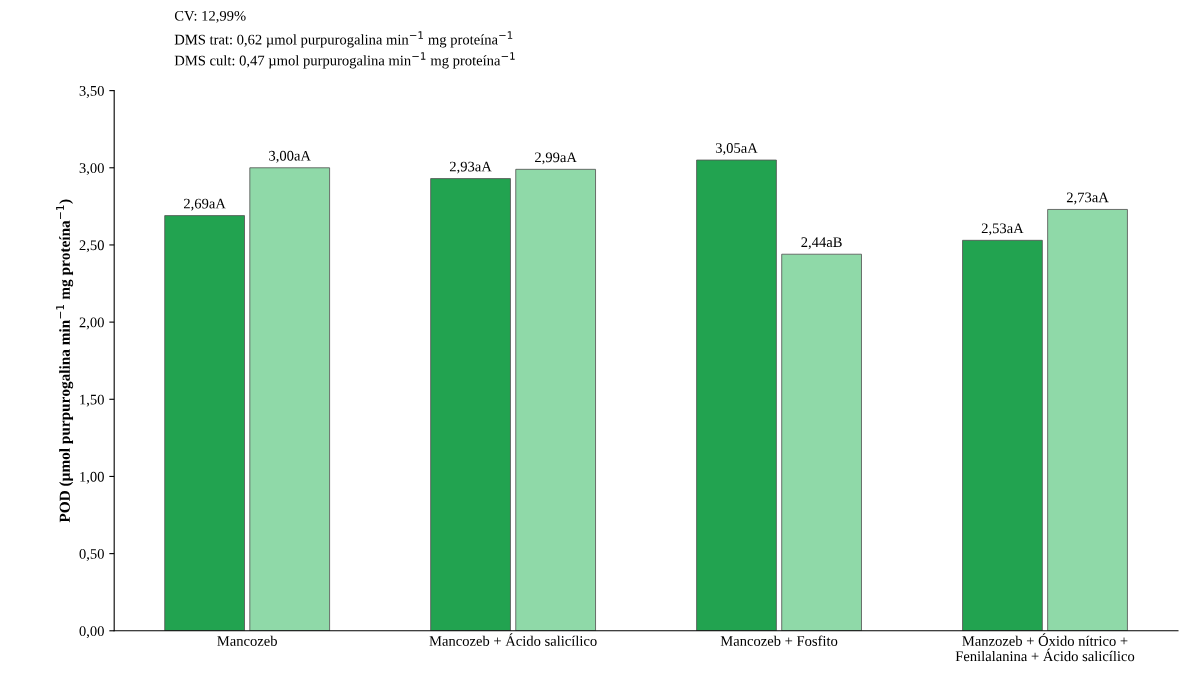  I want to click on x-tick-label: Mancozeb, so click(247, 640).